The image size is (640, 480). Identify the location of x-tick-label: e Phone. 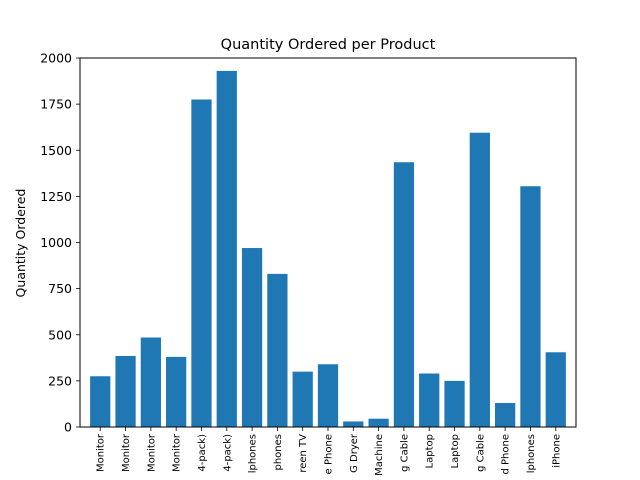
(329, 454).